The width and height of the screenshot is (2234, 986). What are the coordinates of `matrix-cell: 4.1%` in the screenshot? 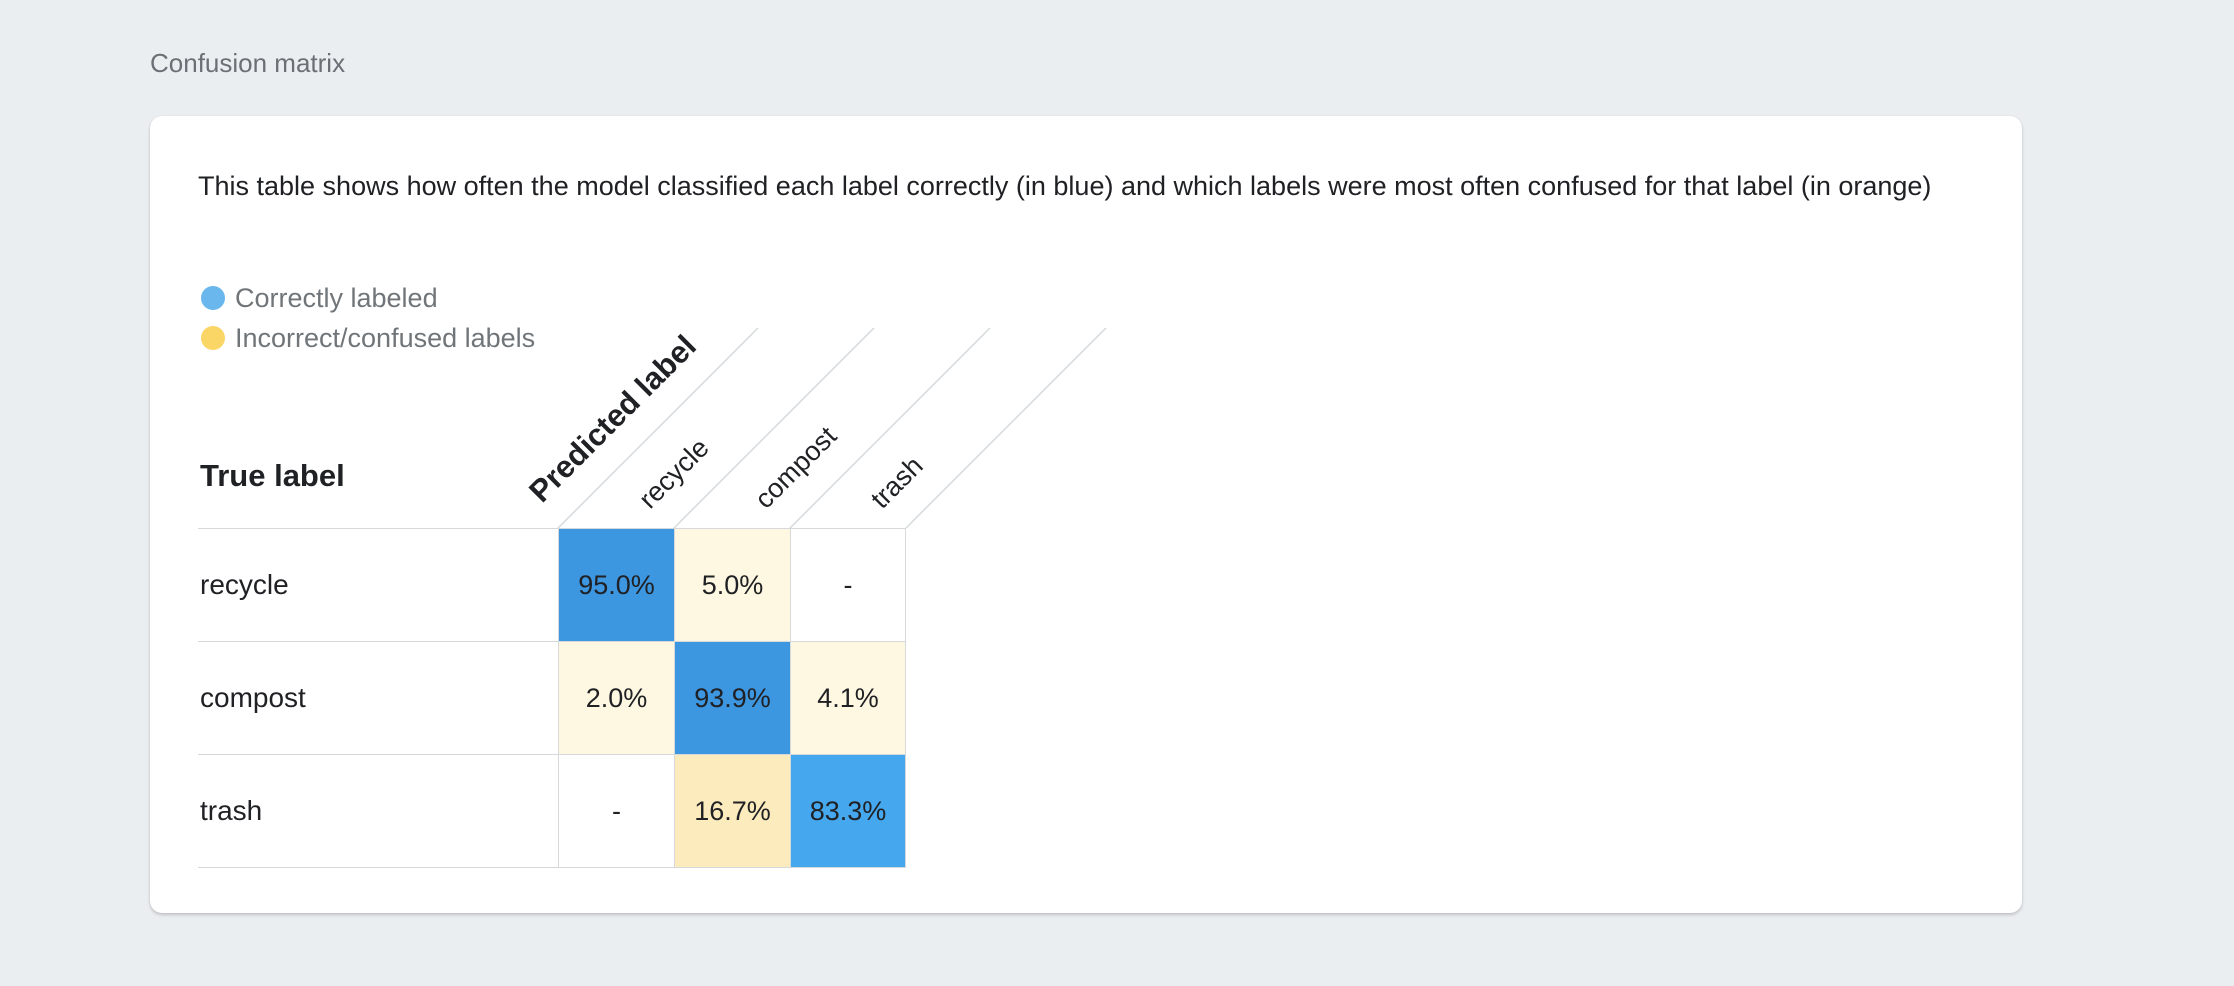 It's located at (848, 698).